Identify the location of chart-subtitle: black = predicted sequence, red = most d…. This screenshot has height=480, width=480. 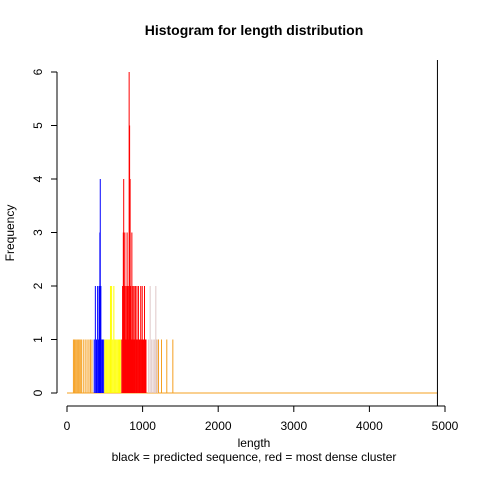
(254, 457).